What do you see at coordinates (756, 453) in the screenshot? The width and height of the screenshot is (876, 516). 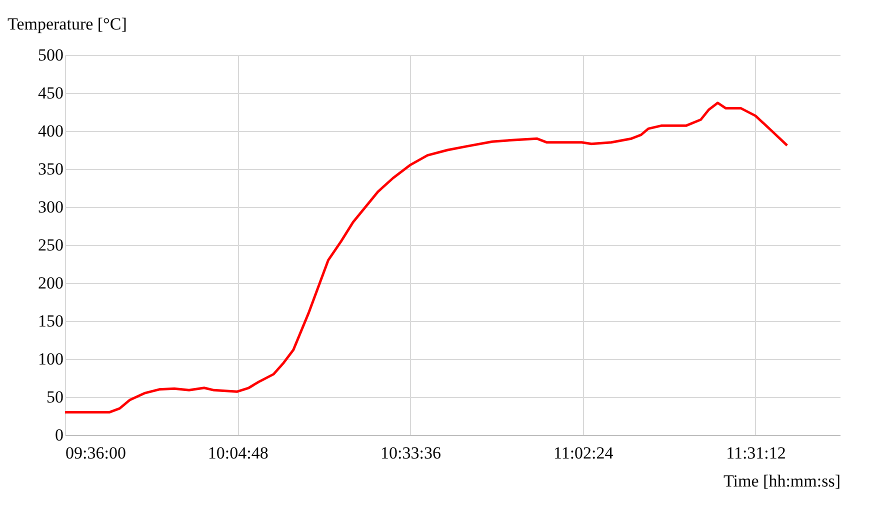 I see `x-tick-label: 11:31:12` at bounding box center [756, 453].